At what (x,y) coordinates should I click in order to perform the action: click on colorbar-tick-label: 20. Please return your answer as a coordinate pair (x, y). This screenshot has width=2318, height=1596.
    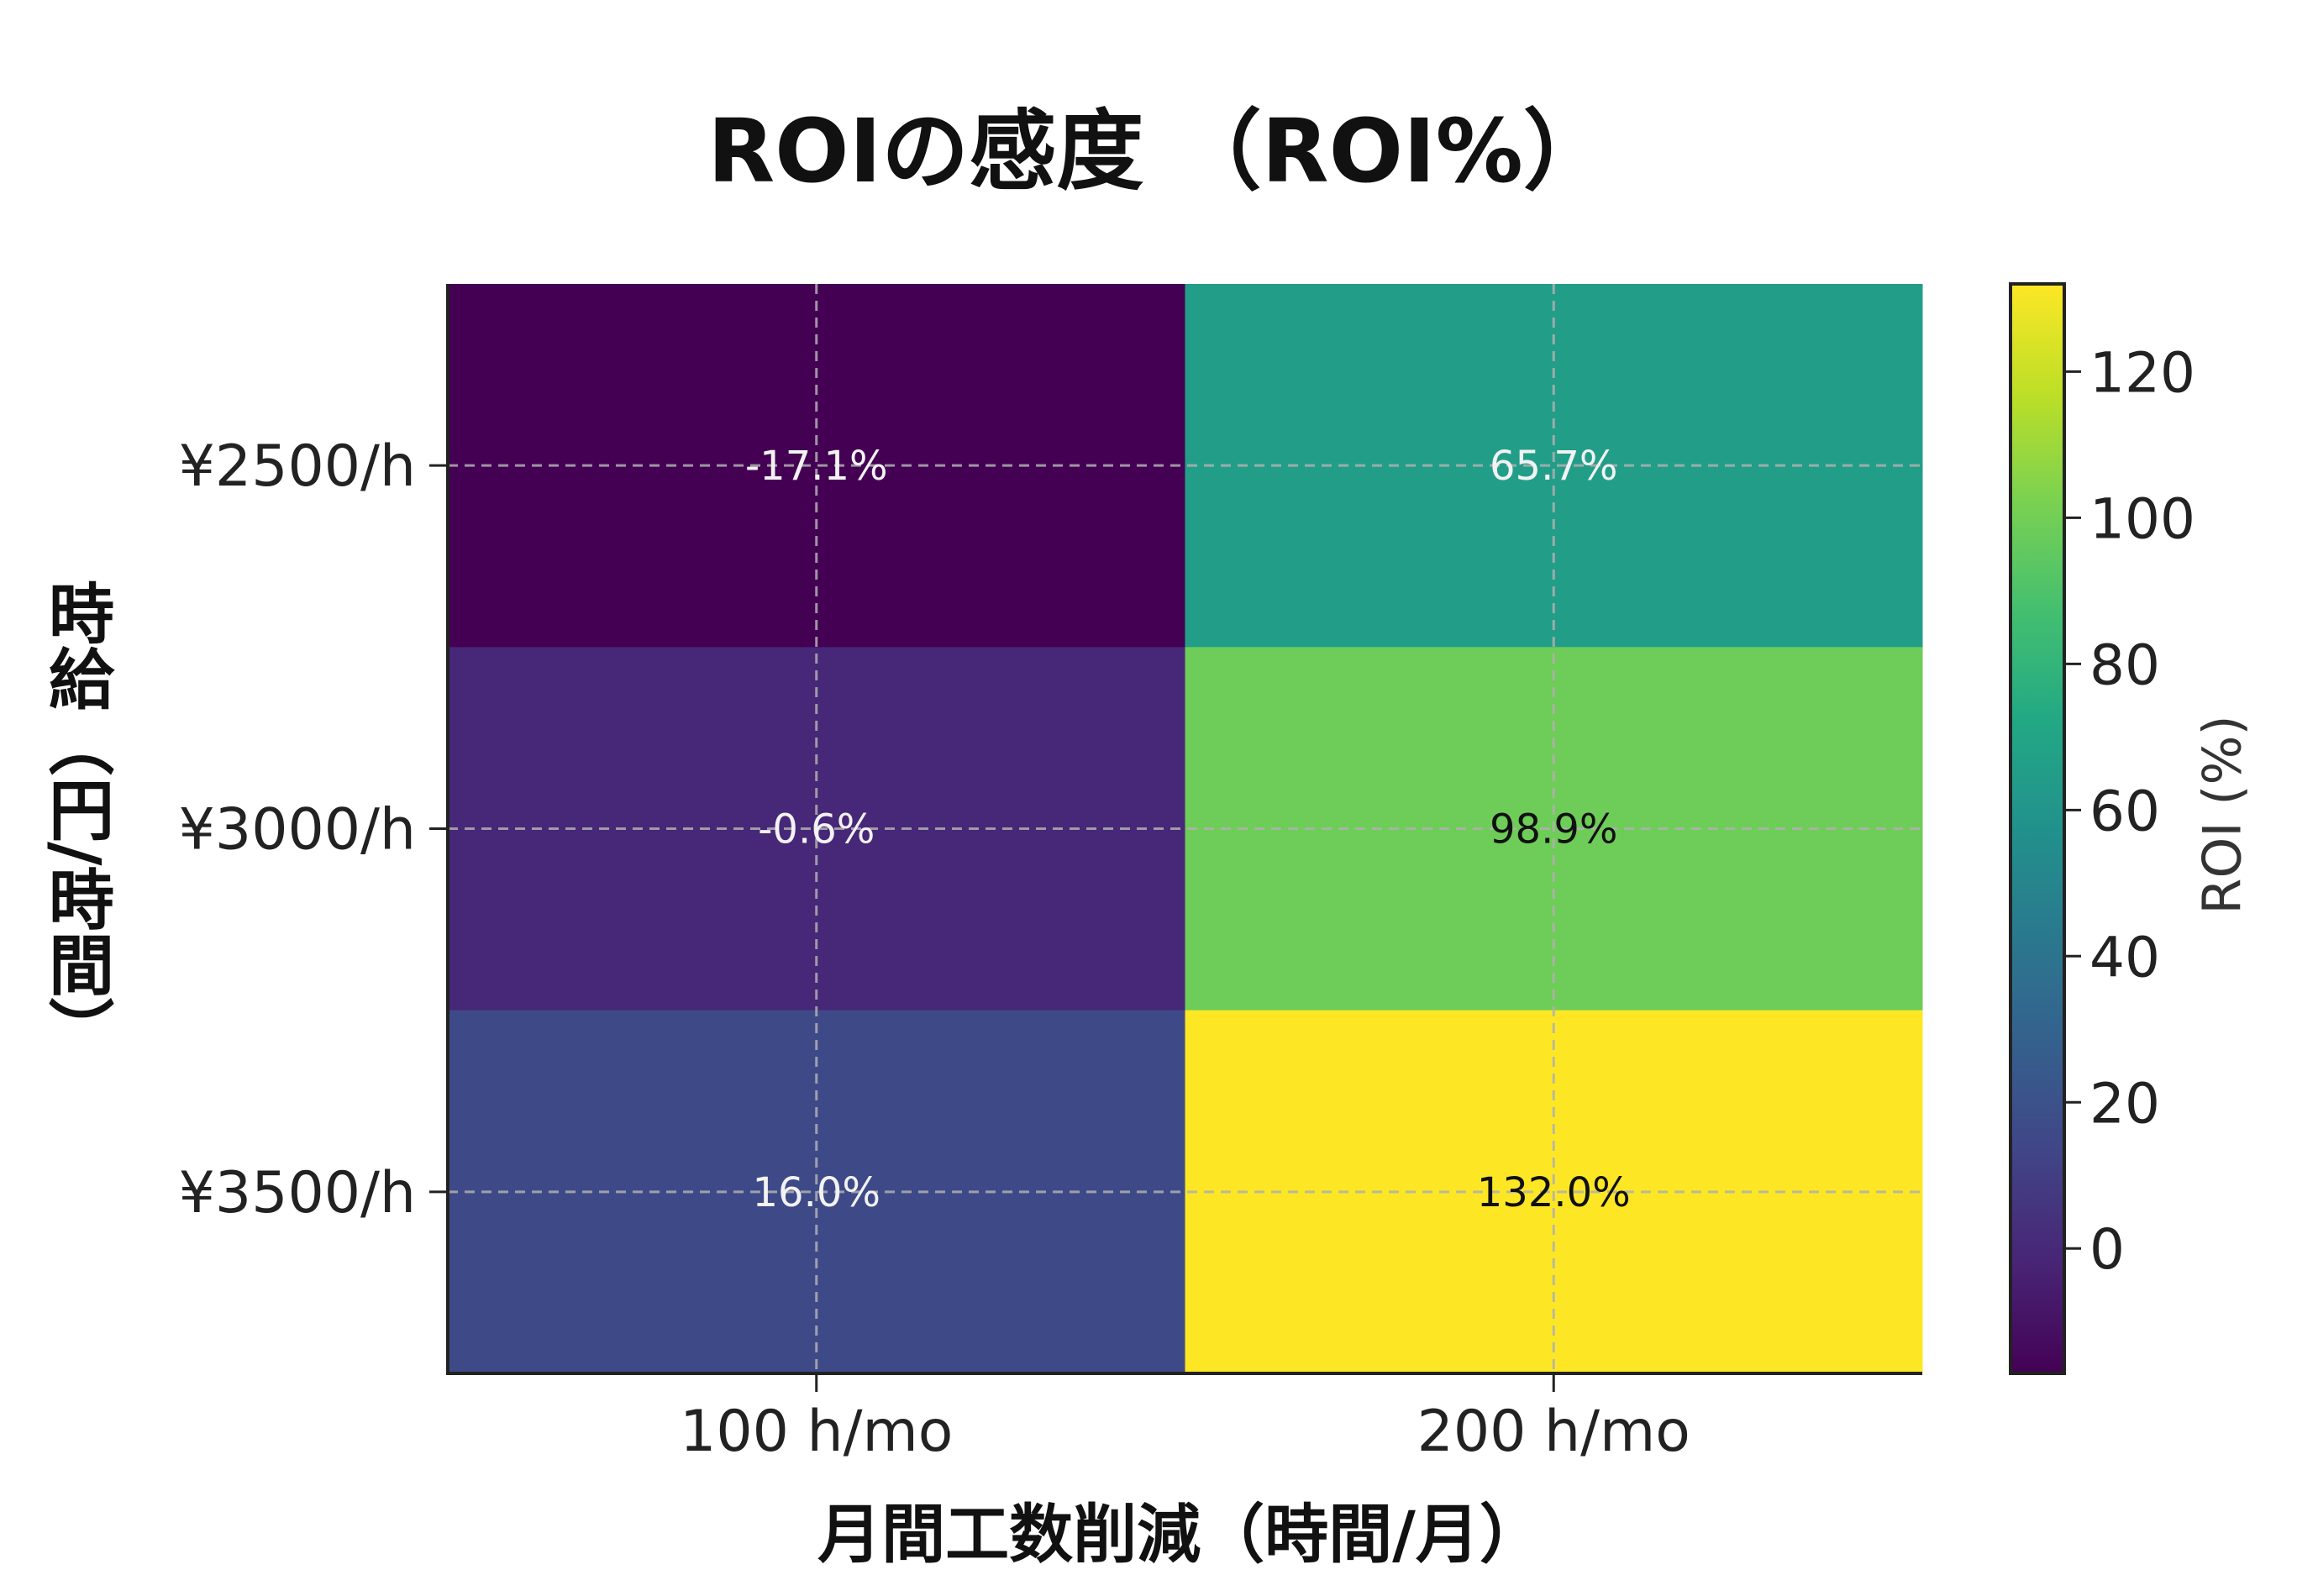
    Looking at the image, I should click on (2124, 1103).